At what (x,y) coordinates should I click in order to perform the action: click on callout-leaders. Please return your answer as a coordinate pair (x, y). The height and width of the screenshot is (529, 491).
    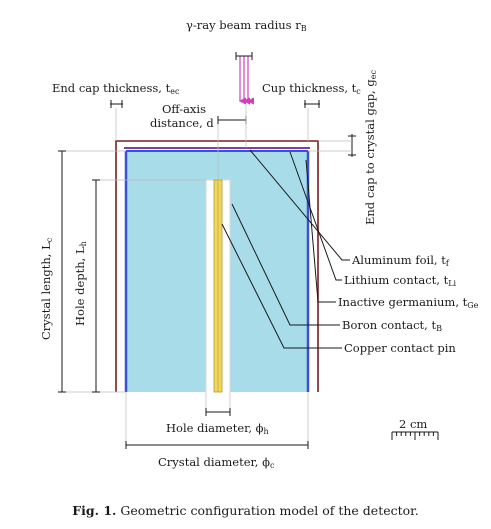
    Looking at the image, I should click on (285, 249).